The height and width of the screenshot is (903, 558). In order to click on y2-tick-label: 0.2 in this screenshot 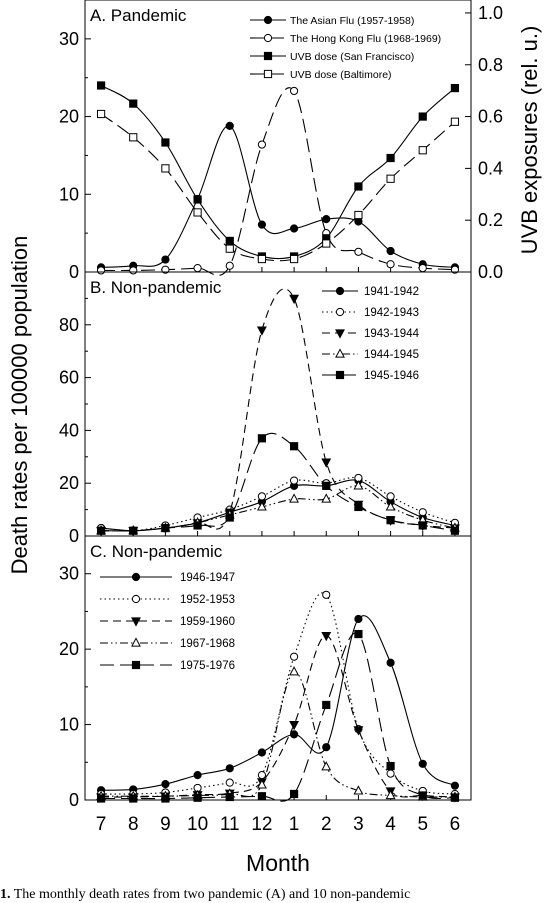, I will do `click(490, 220)`.